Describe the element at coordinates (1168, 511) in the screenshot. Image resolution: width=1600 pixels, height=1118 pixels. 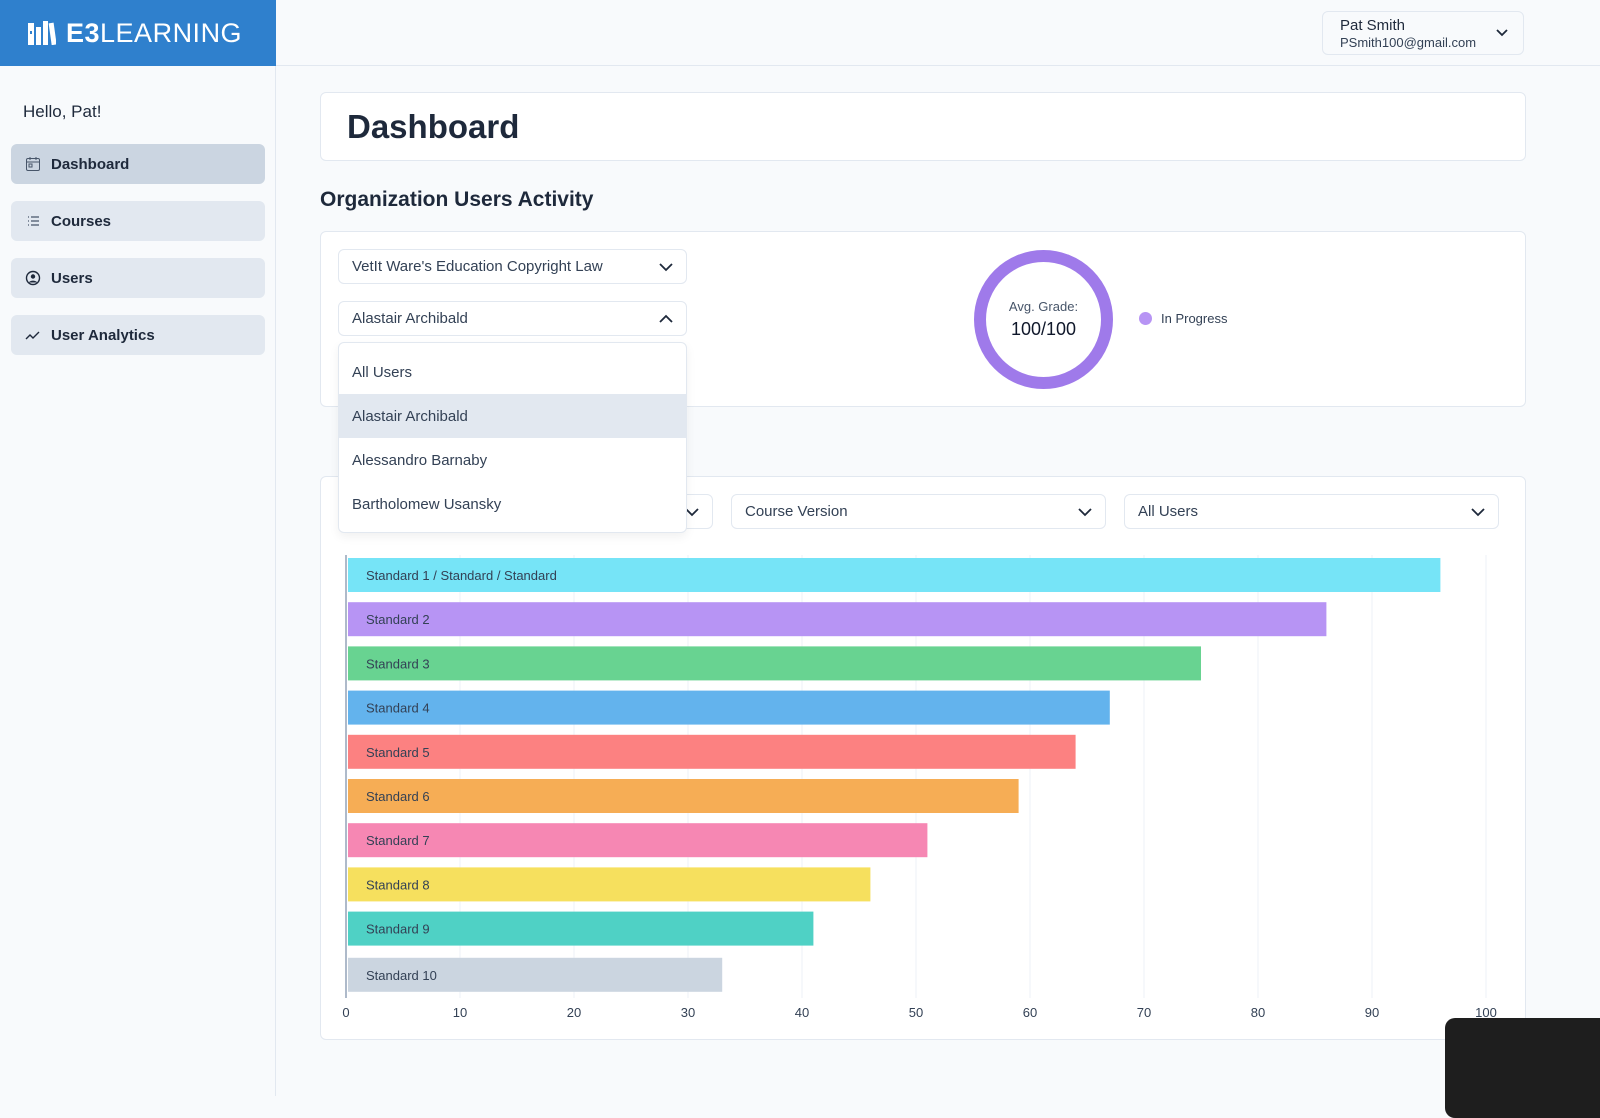
I see `chart-users-value: All Users` at that location.